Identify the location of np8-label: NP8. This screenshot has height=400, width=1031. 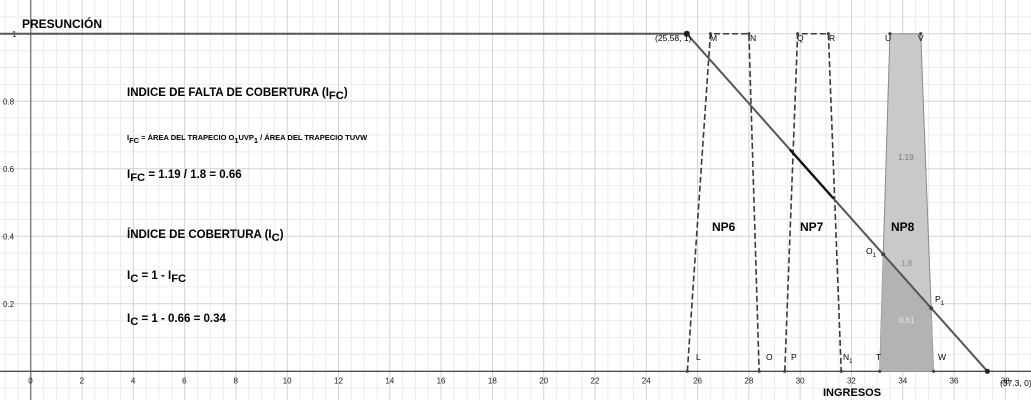
(903, 227).